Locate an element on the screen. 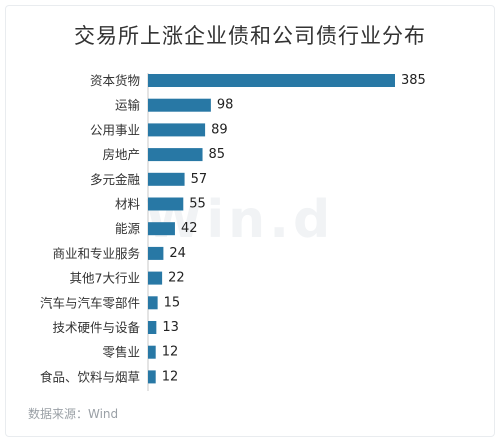  category-label: 资本货物 is located at coordinates (115, 80).